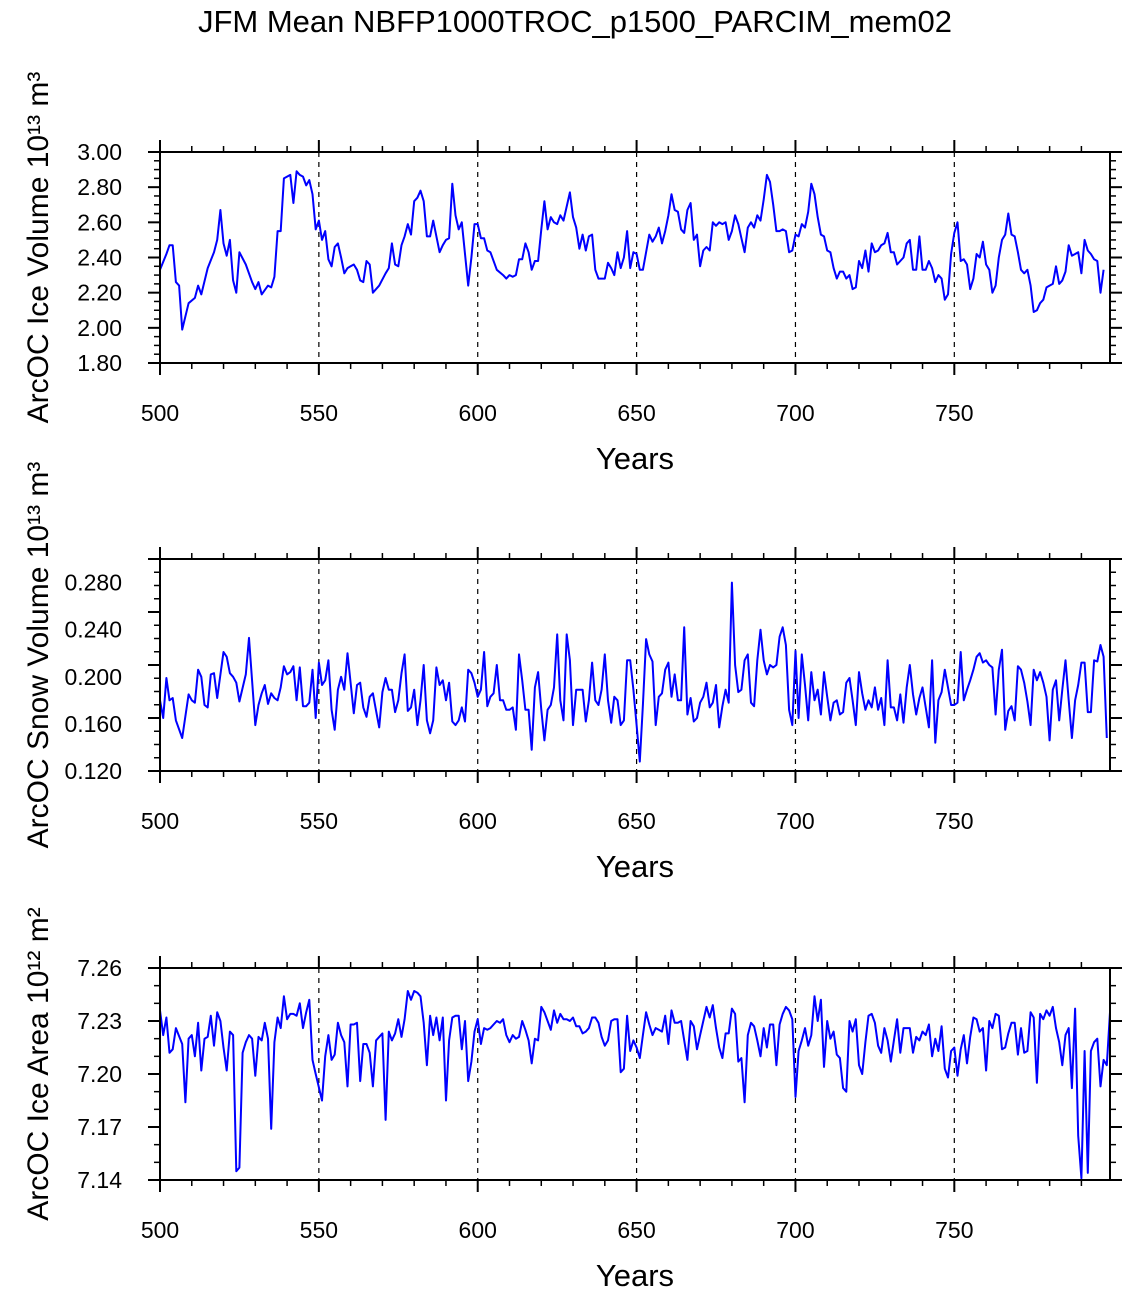 The image size is (1136, 1291). I want to click on y-tick-label: 2.20, so click(99, 293).